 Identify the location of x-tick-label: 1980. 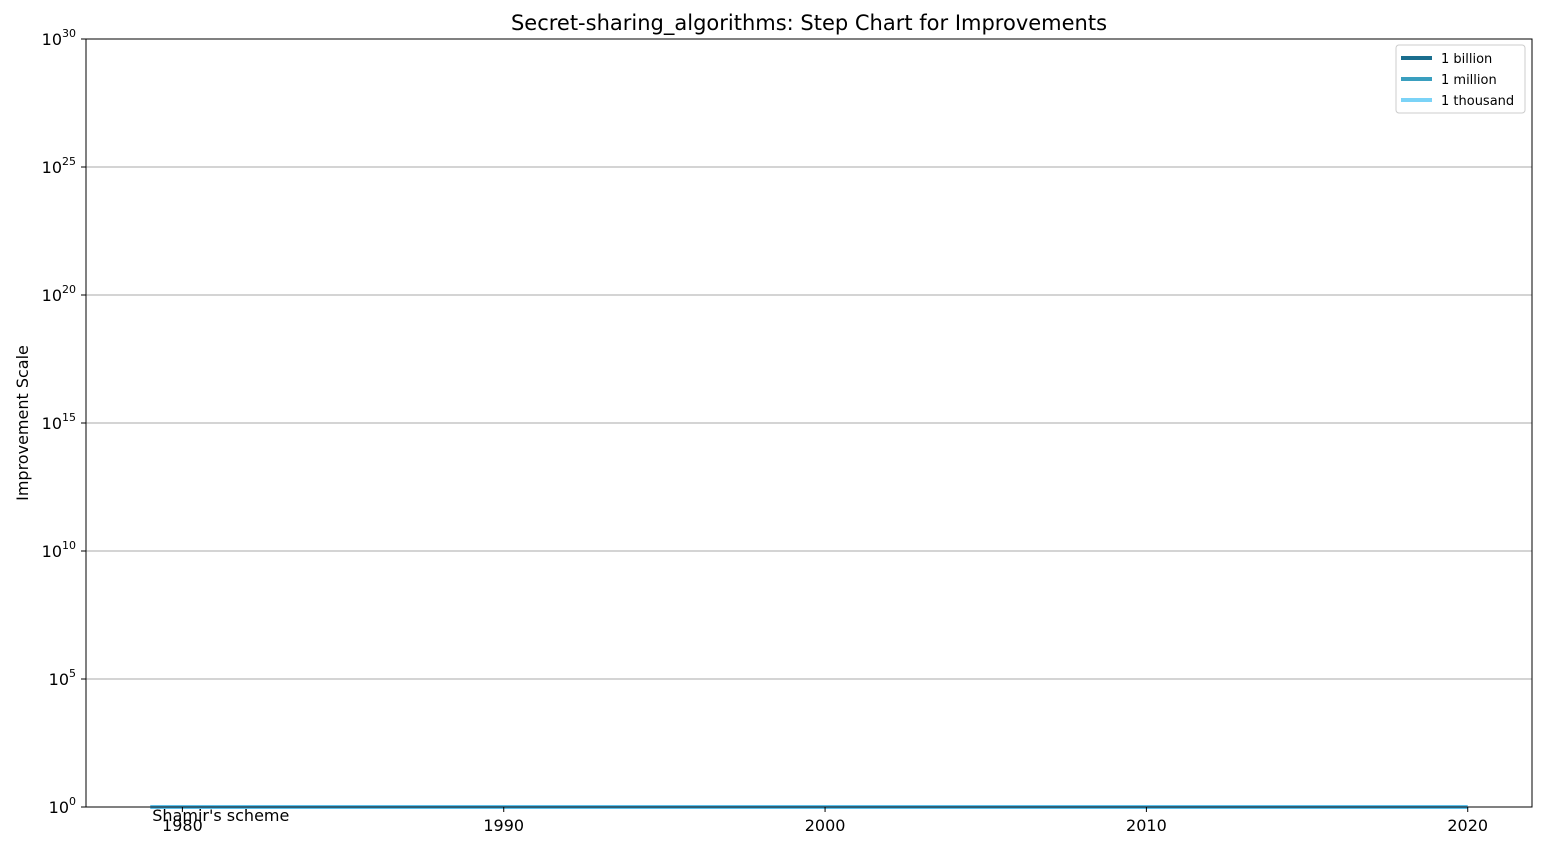
(182, 825).